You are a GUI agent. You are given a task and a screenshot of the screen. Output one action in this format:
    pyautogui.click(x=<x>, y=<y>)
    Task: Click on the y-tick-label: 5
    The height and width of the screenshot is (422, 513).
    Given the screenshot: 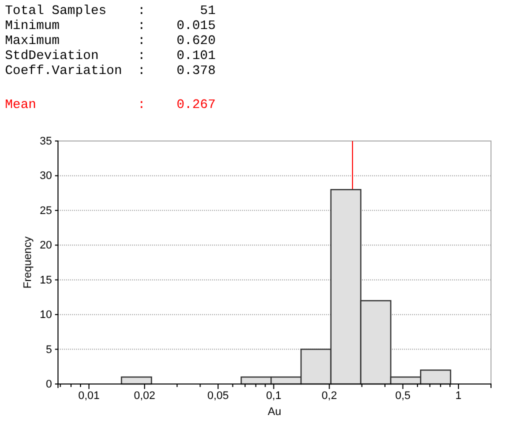 What is the action you would take?
    pyautogui.click(x=49, y=350)
    